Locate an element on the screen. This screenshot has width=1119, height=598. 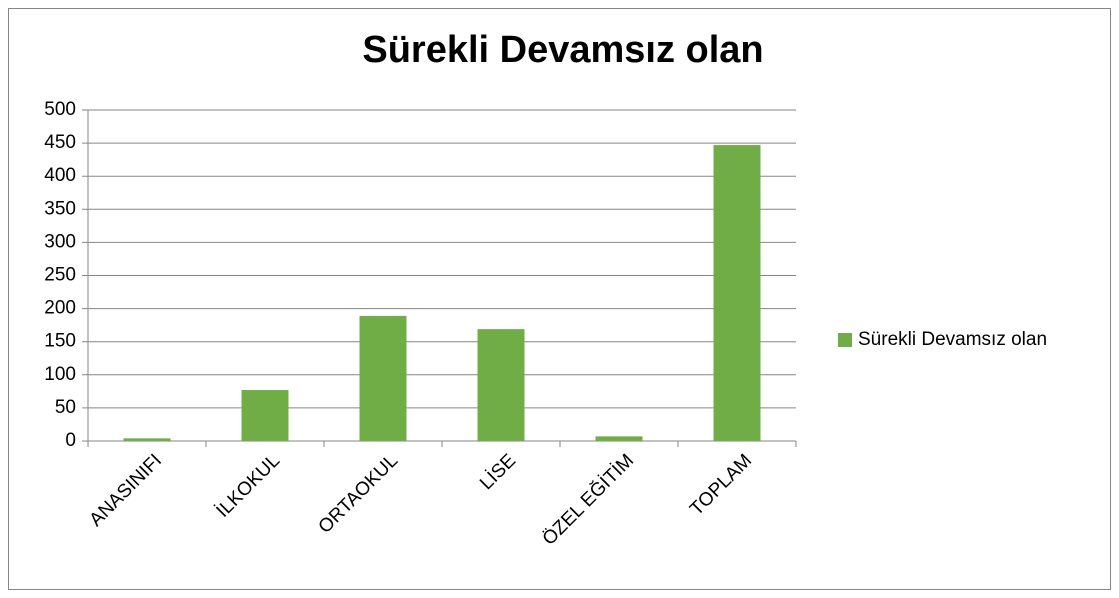
y-tick-label: 450 is located at coordinates (60, 142).